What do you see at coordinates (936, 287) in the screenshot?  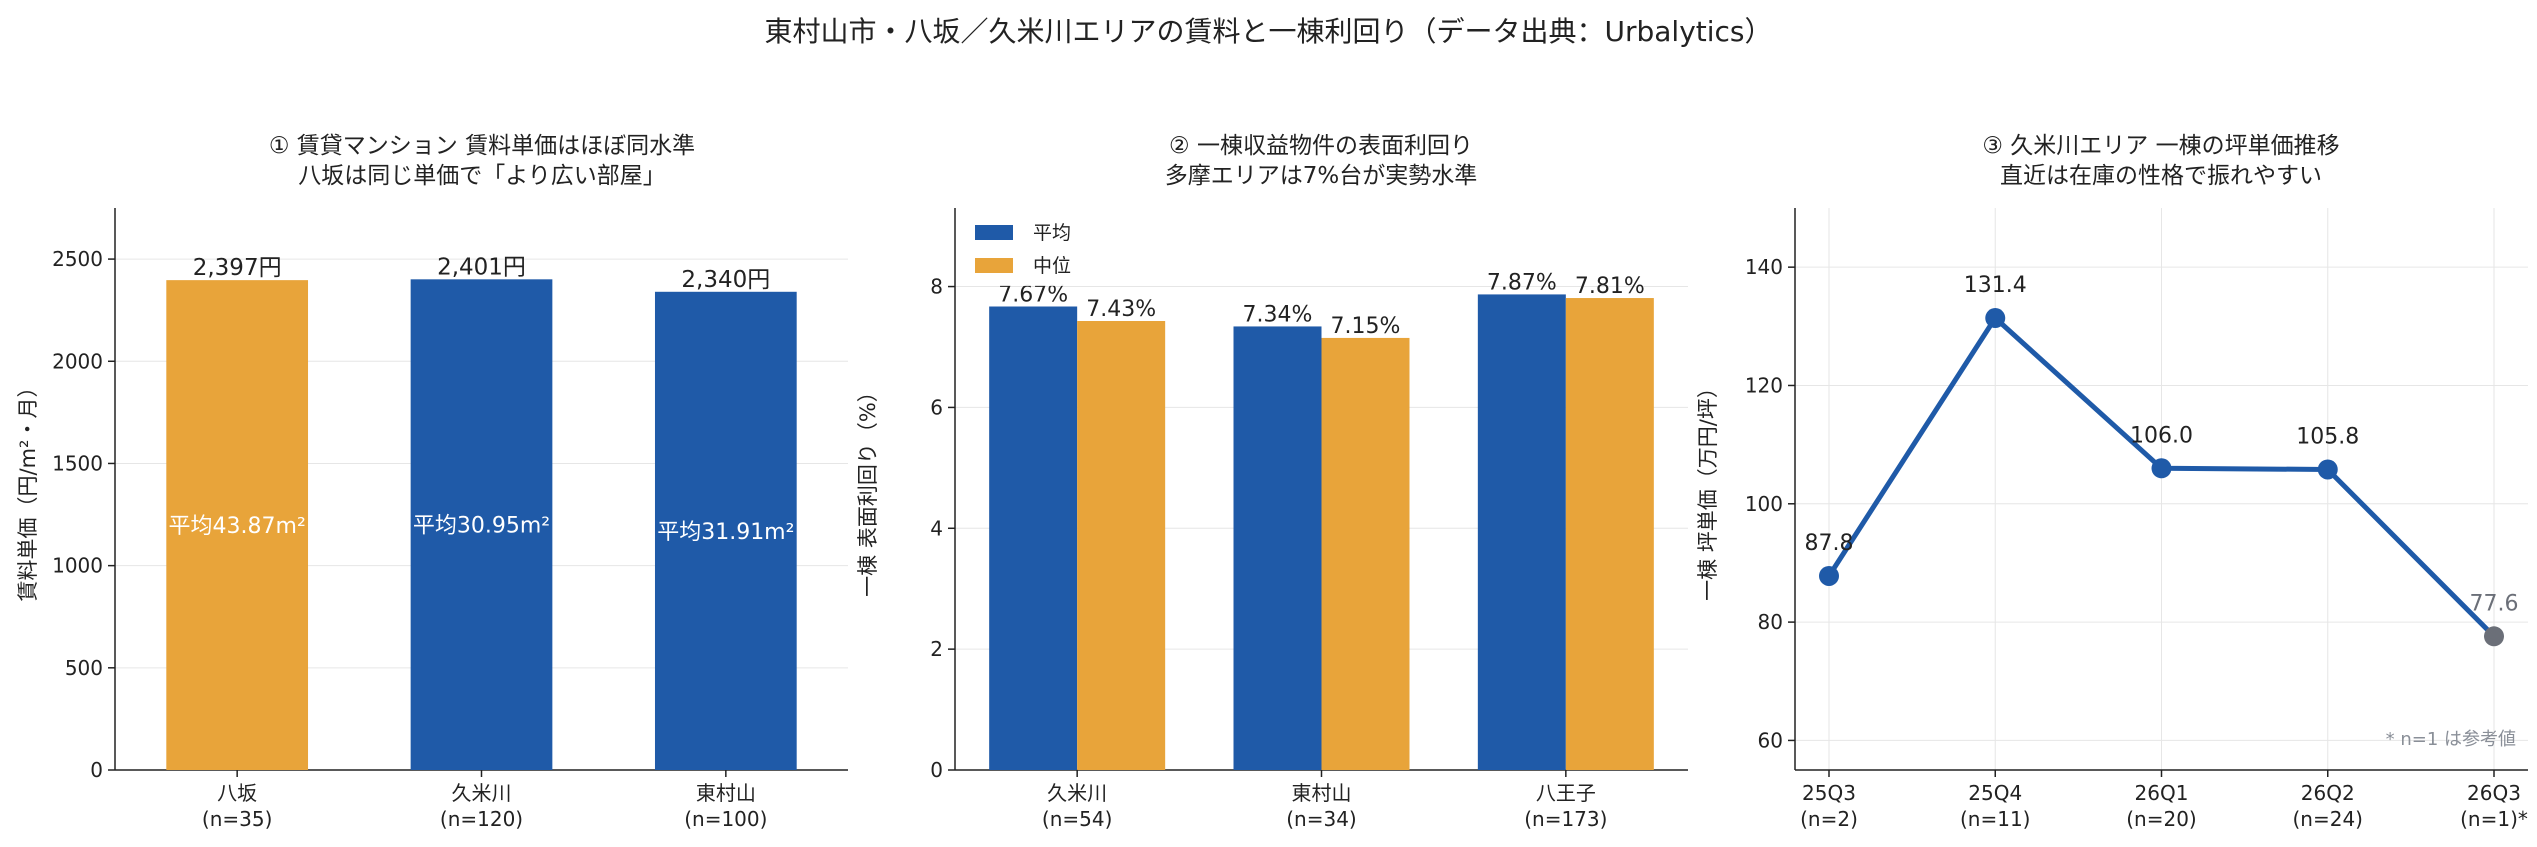 I see `y-tick-label: 8` at bounding box center [936, 287].